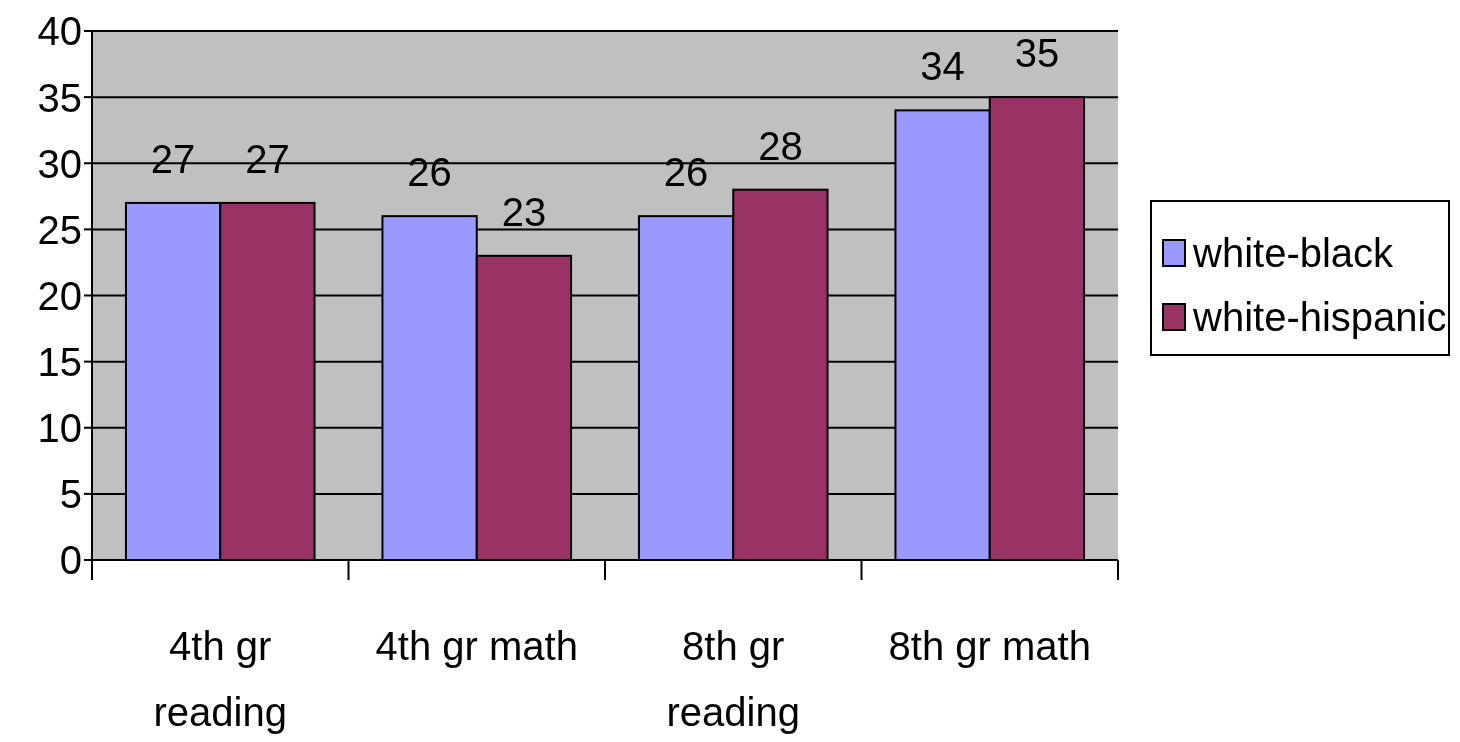 Image resolution: width=1460 pixels, height=742 pixels. Describe the element at coordinates (476, 646) in the screenshot. I see `x-tick-label: 4th gr math` at that location.